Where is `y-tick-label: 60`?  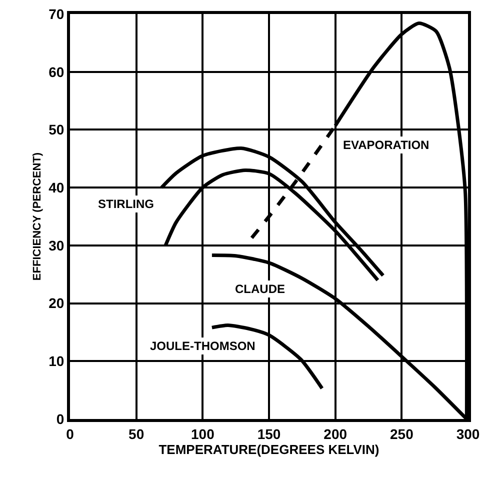
y-tick-label: 60 is located at coordinates (56, 72).